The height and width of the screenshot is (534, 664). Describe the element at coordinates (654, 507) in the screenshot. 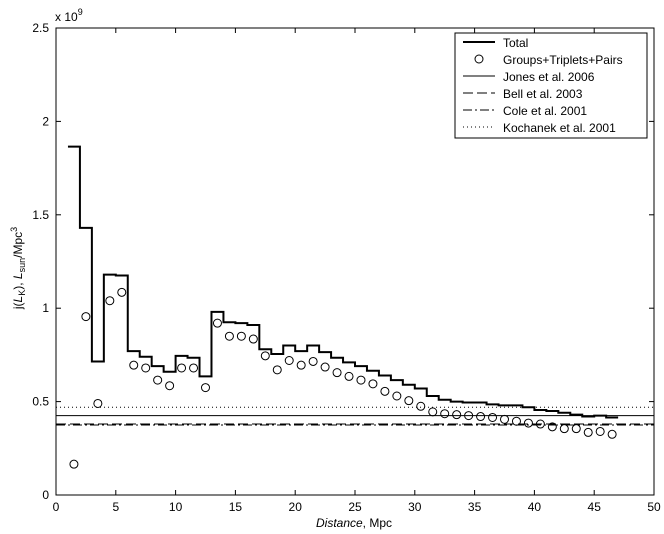

I see `x-tick-label: 50` at that location.